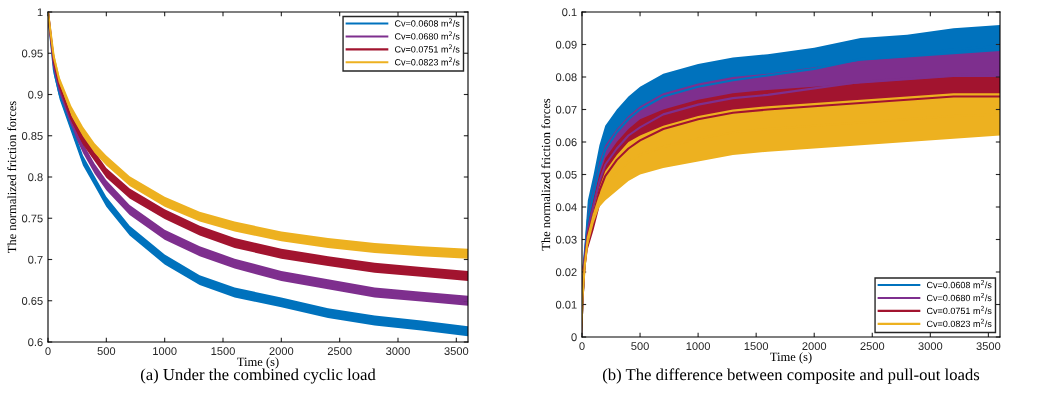  Describe the element at coordinates (574, 337) in the screenshot. I see `y-tick-label: 0` at that location.